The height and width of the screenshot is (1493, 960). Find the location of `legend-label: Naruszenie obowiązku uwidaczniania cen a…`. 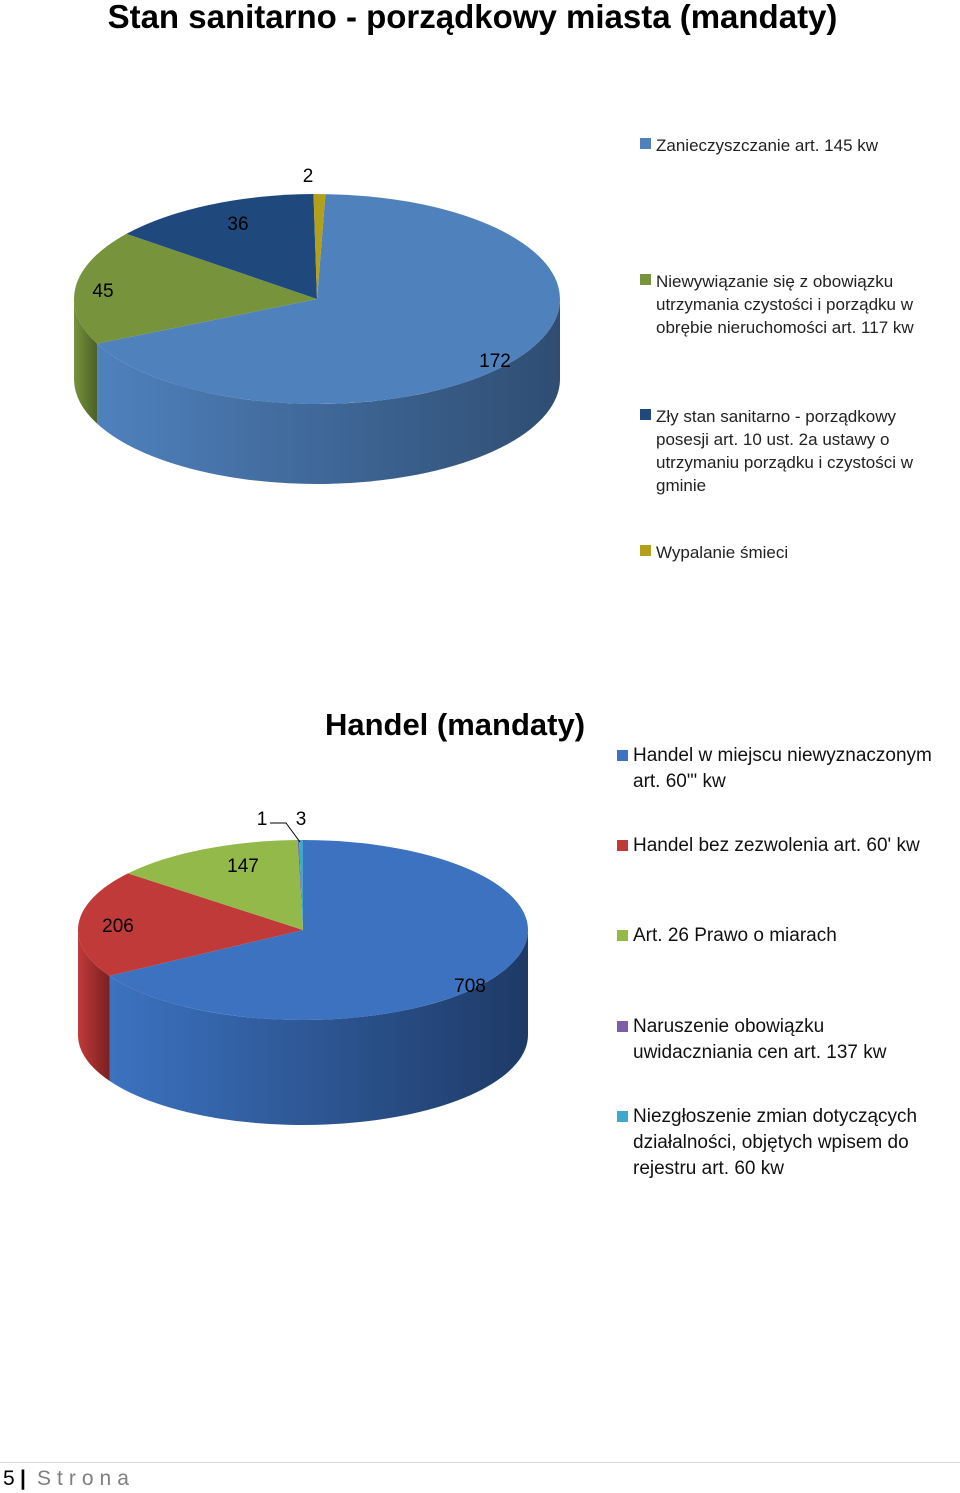

legend-label: Naruszenie obowiązku uwidaczniania cen a… is located at coordinates (760, 1039).